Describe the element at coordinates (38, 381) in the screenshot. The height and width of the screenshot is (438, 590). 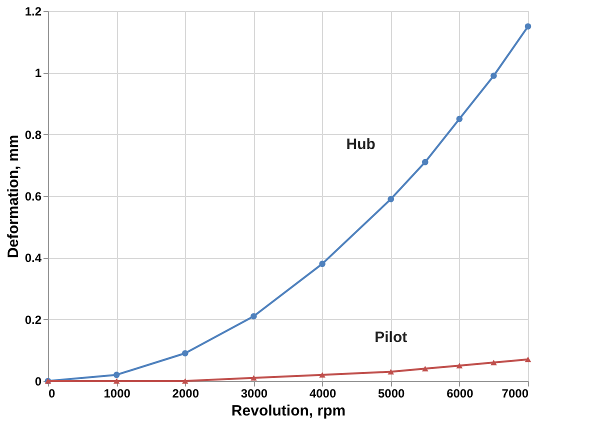
I see `y-tick-label: 0` at that location.